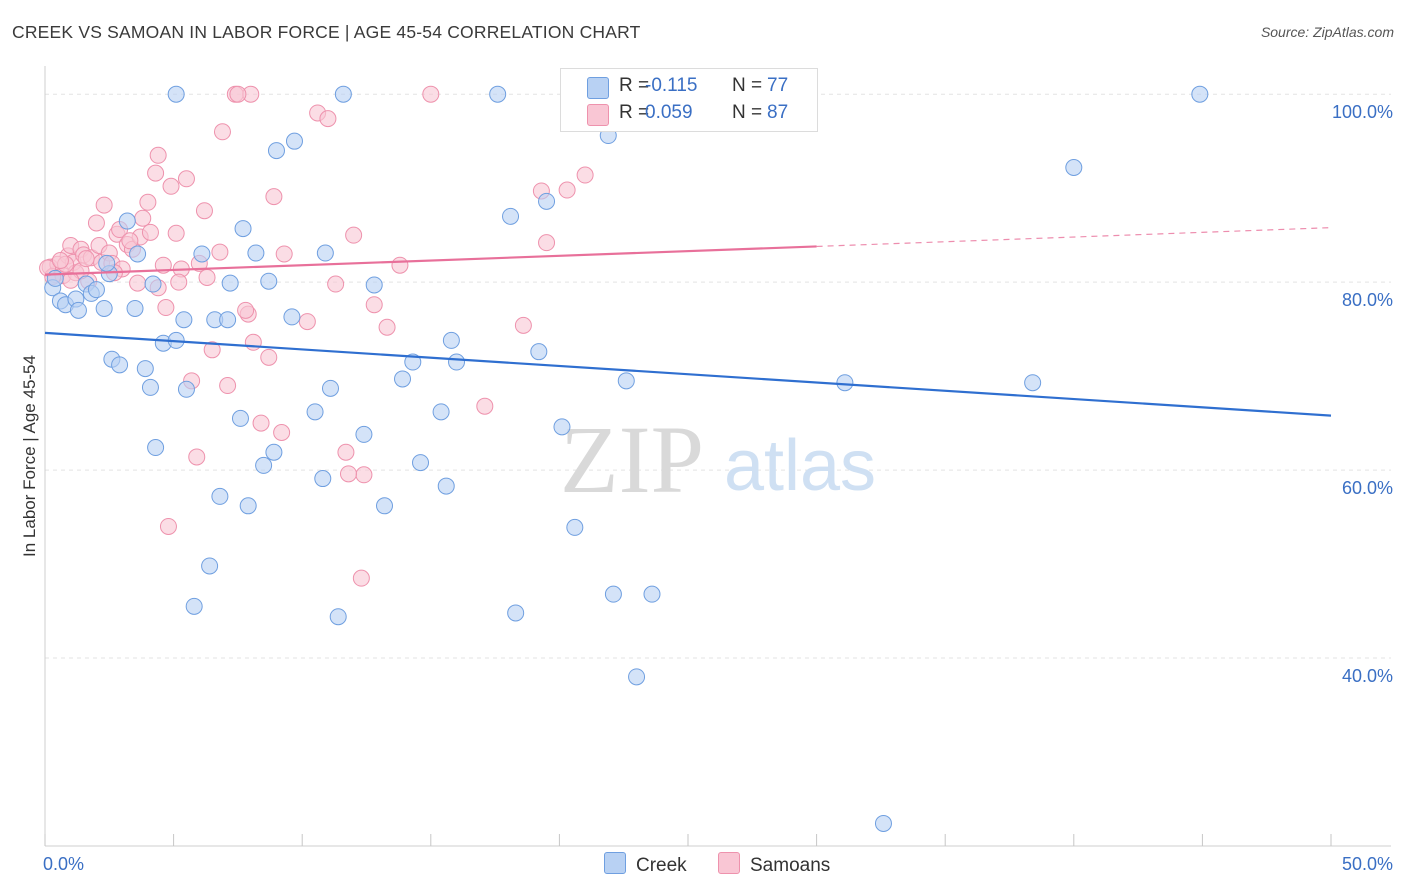 The width and height of the screenshot is (1406, 892). What do you see at coordinates (615, 863) in the screenshot?
I see `legend-creek-swatch` at bounding box center [615, 863].